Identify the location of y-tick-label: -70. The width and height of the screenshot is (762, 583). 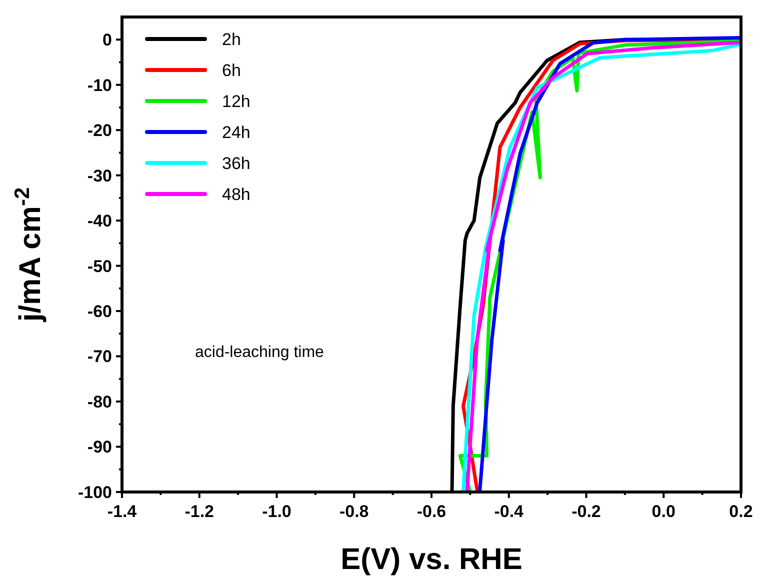
(99, 356).